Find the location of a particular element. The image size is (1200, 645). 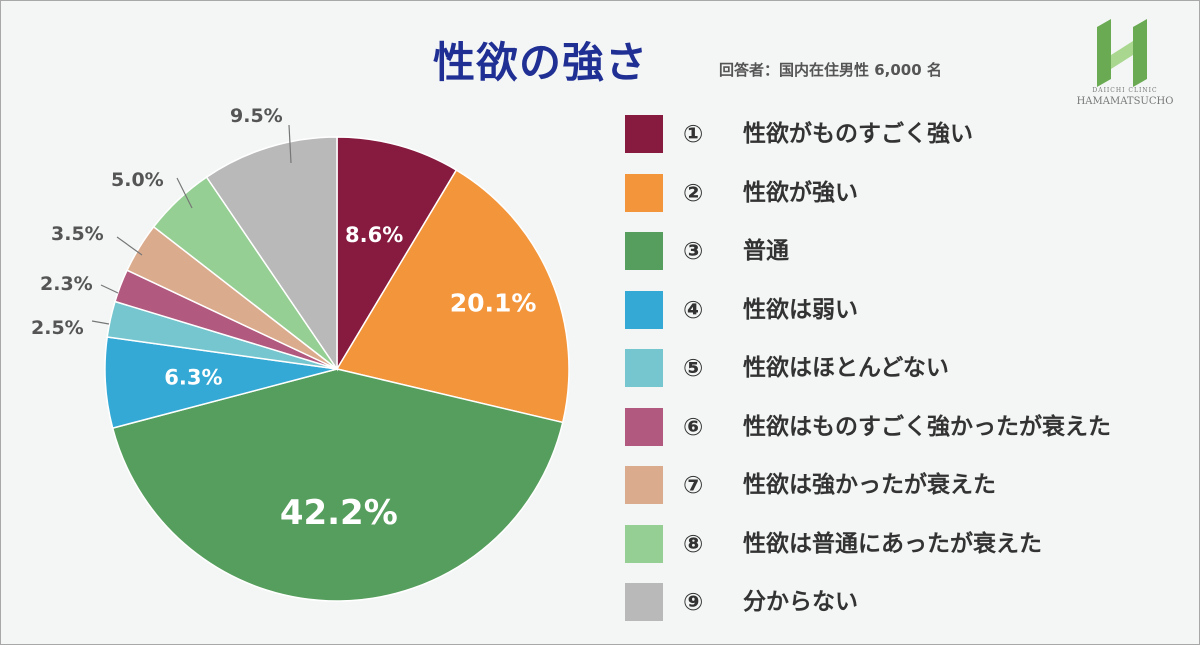

slice-value-label: 5.0% is located at coordinates (137, 180).